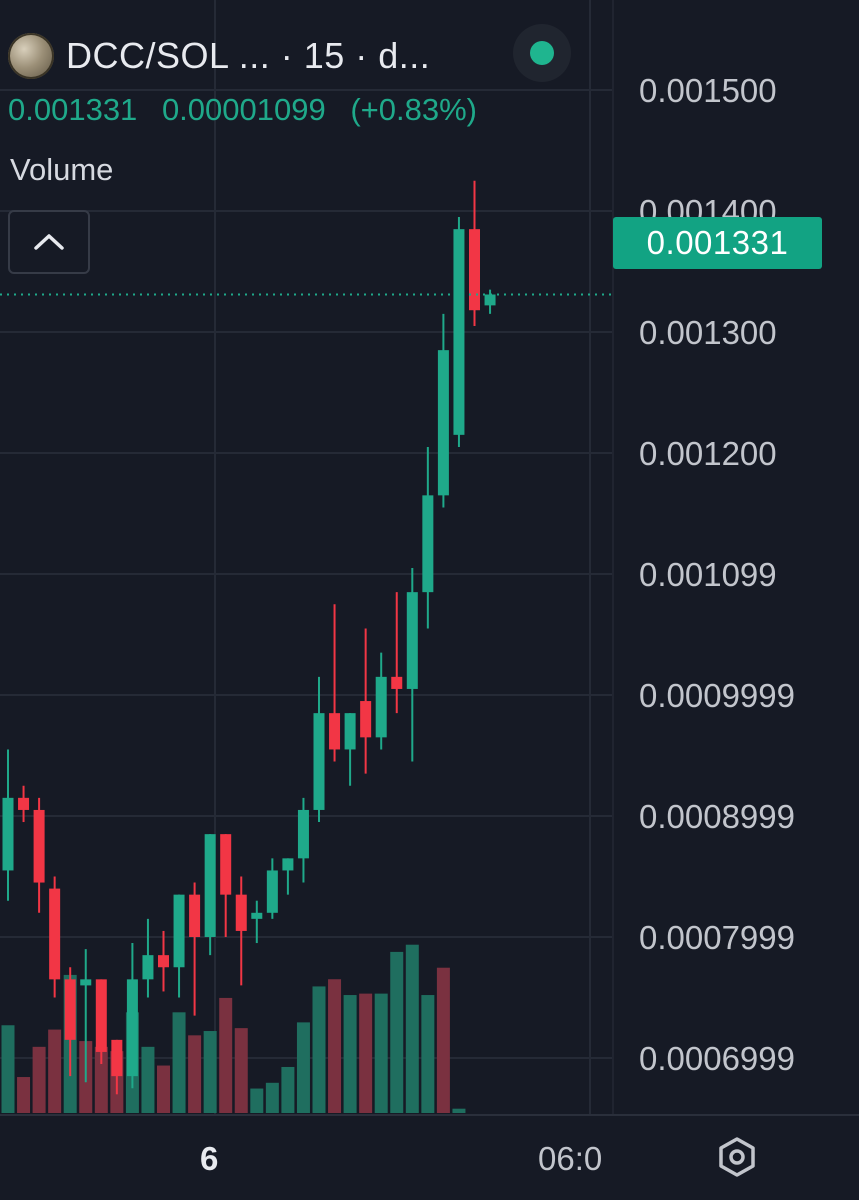 The height and width of the screenshot is (1200, 859). Describe the element at coordinates (243, 109) in the screenshot. I see `price-change-abs: 0.00001099` at that location.